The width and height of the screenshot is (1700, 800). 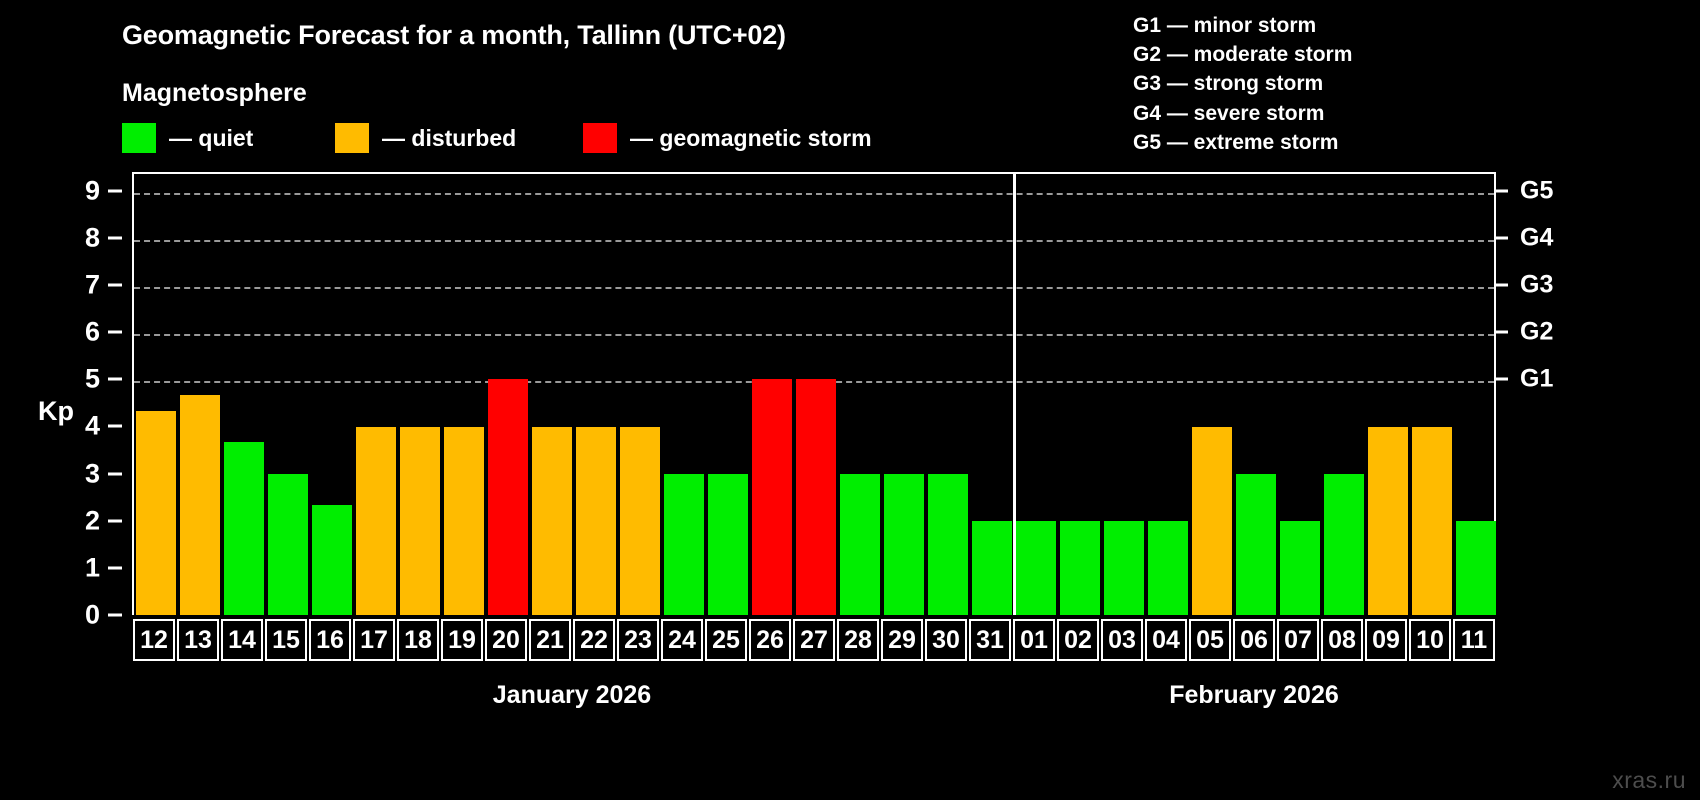 What do you see at coordinates (56, 411) in the screenshot?
I see `y-axis-title: Kp` at bounding box center [56, 411].